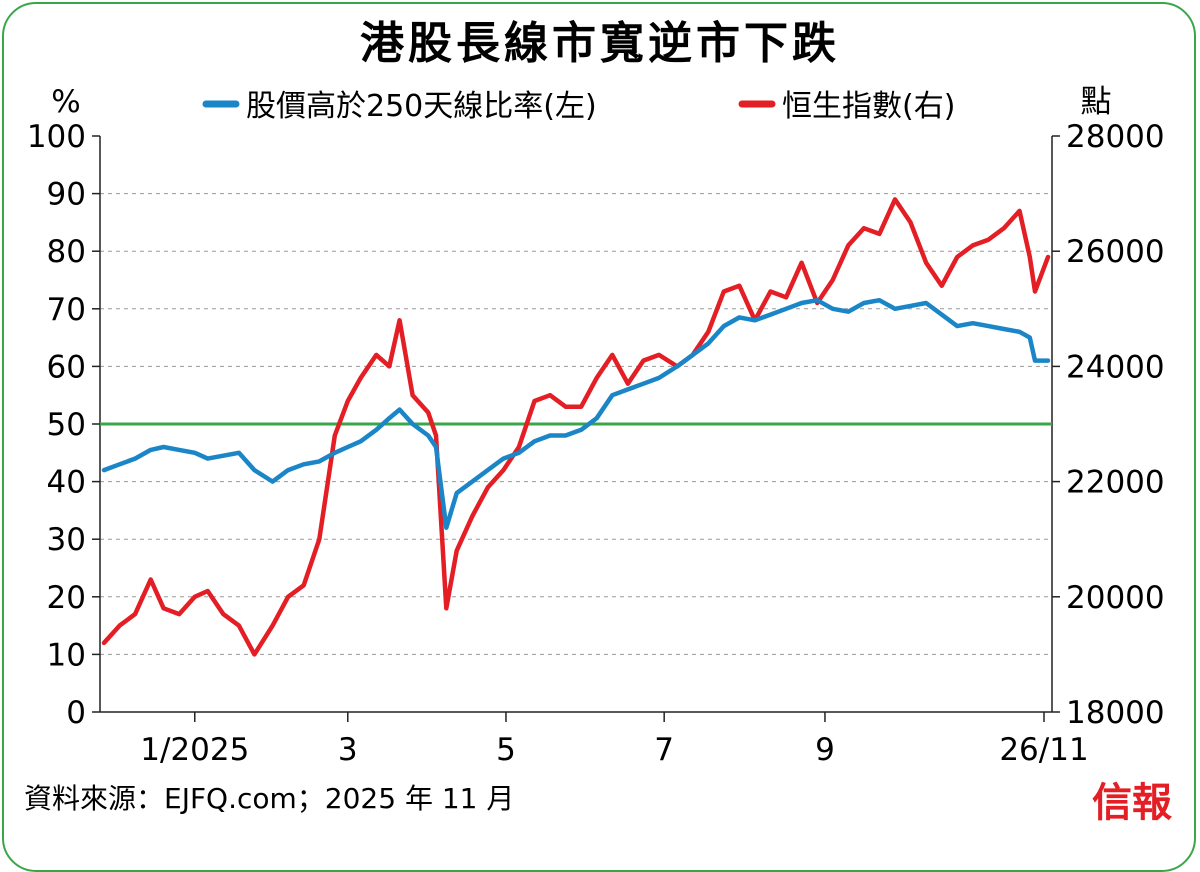 The height and width of the screenshot is (872, 1200). Describe the element at coordinates (594, 739) in the screenshot. I see `x-axis: 1/2025 3 5 7 9 26/11` at that location.